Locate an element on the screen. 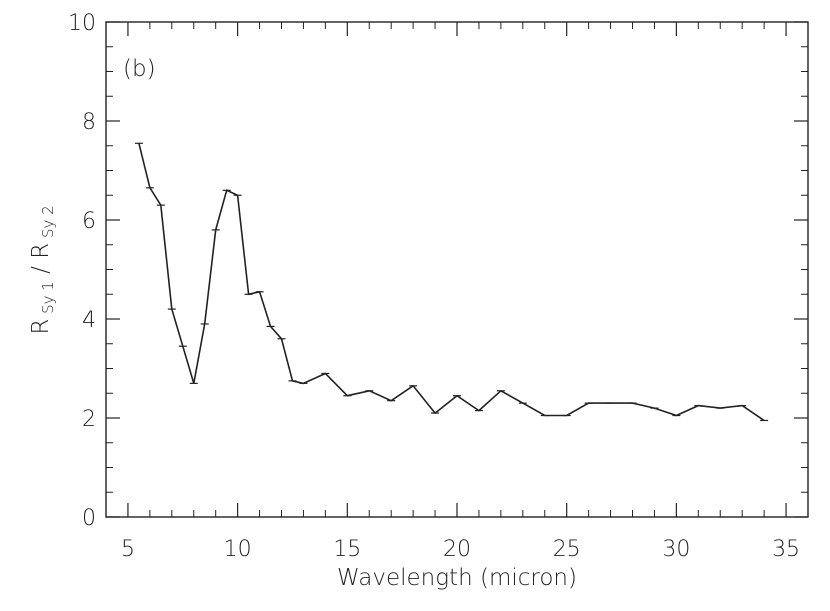 The height and width of the screenshot is (611, 830). y-tick-label: 10 is located at coordinates (82, 23).